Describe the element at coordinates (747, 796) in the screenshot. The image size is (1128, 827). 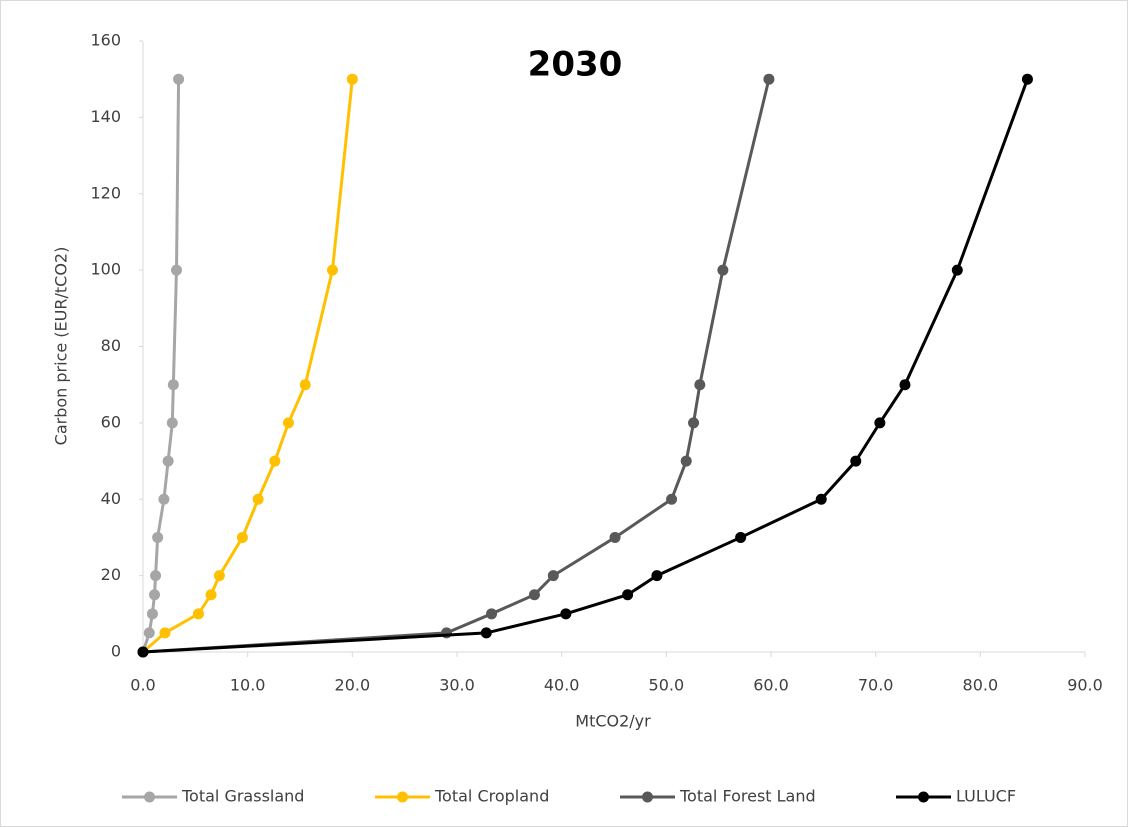
I see `legend-label: Total Forest Land` at that location.